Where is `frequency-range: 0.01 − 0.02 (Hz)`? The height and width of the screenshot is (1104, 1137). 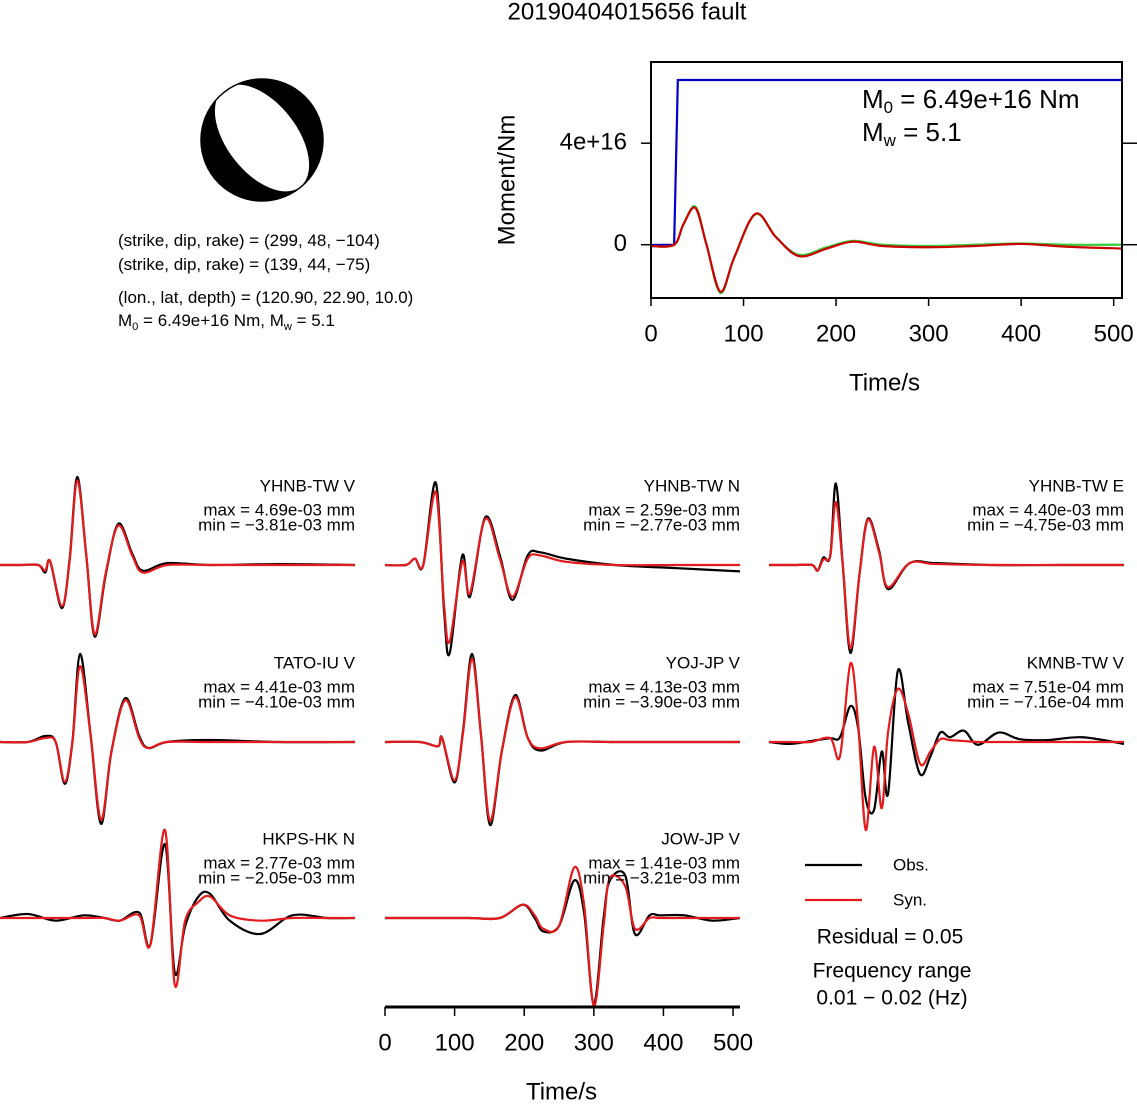 frequency-range: 0.01 − 0.02 (Hz) is located at coordinates (891, 998).